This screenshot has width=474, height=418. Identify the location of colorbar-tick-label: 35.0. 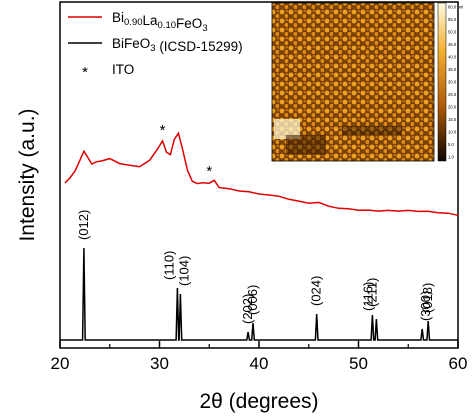
(452, 69).